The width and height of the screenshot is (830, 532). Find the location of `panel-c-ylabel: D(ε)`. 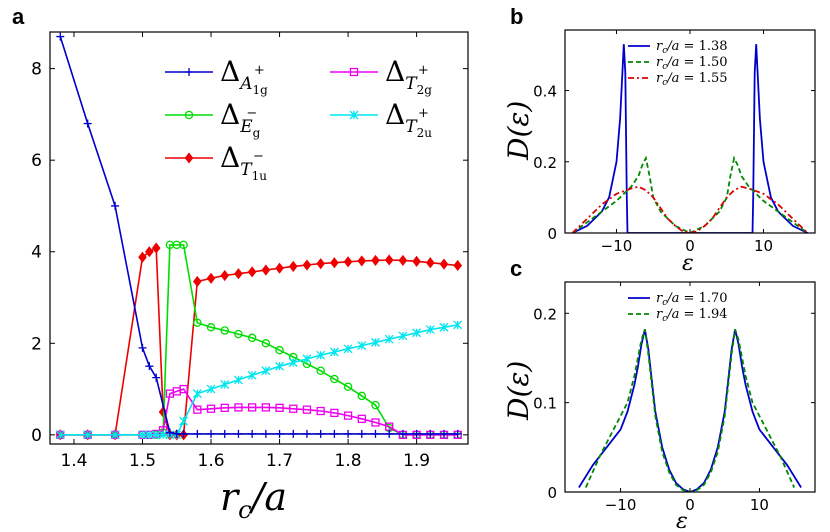

panel-c-ylabel: D(ε) is located at coordinates (518, 391).